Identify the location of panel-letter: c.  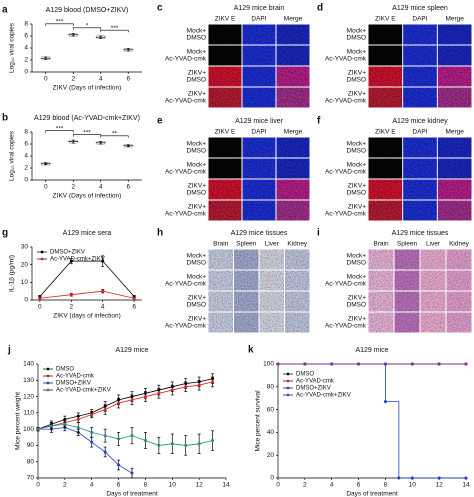
(160, 8).